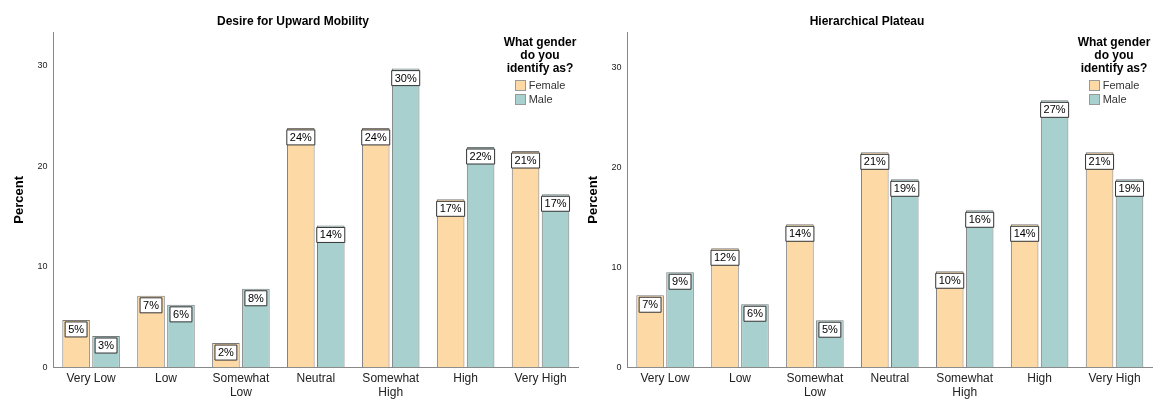  What do you see at coordinates (725, 257) in the screenshot?
I see `data-label: 12%` at bounding box center [725, 257].